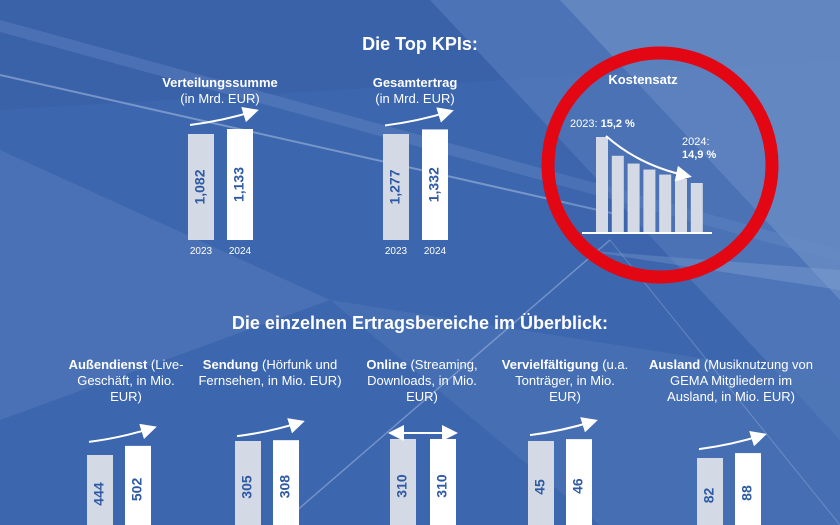  I want to click on segment-sendung-desc: (Hörfunk und Fernsehen, in Mio. EUR), so click(270, 372).